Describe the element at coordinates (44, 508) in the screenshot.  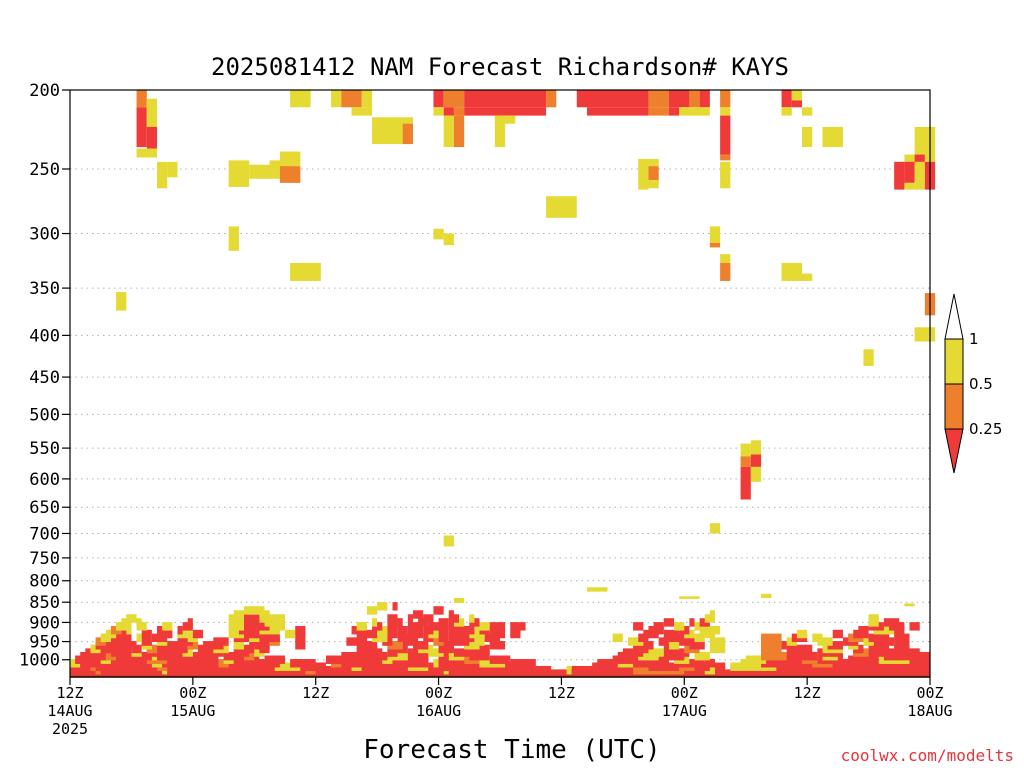
I see `y-tick-label: 650` at that location.